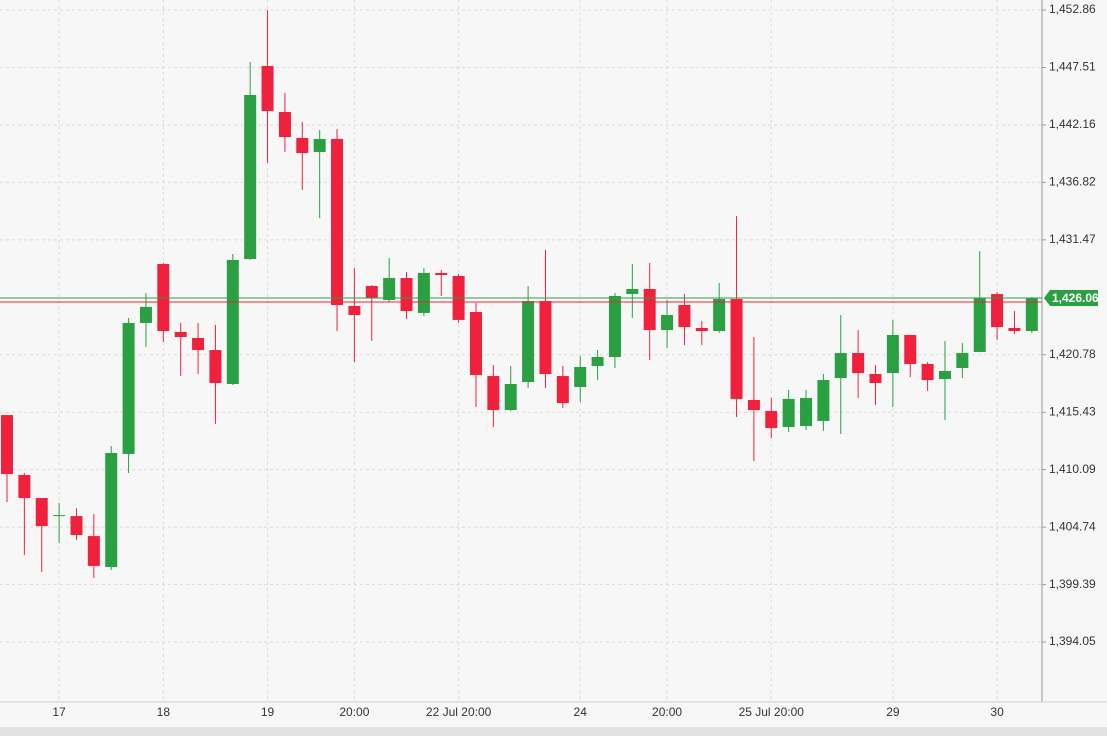 The height and width of the screenshot is (736, 1107). Describe the element at coordinates (772, 712) in the screenshot. I see `x-tick-label: 25 Jul 20:00` at that location.